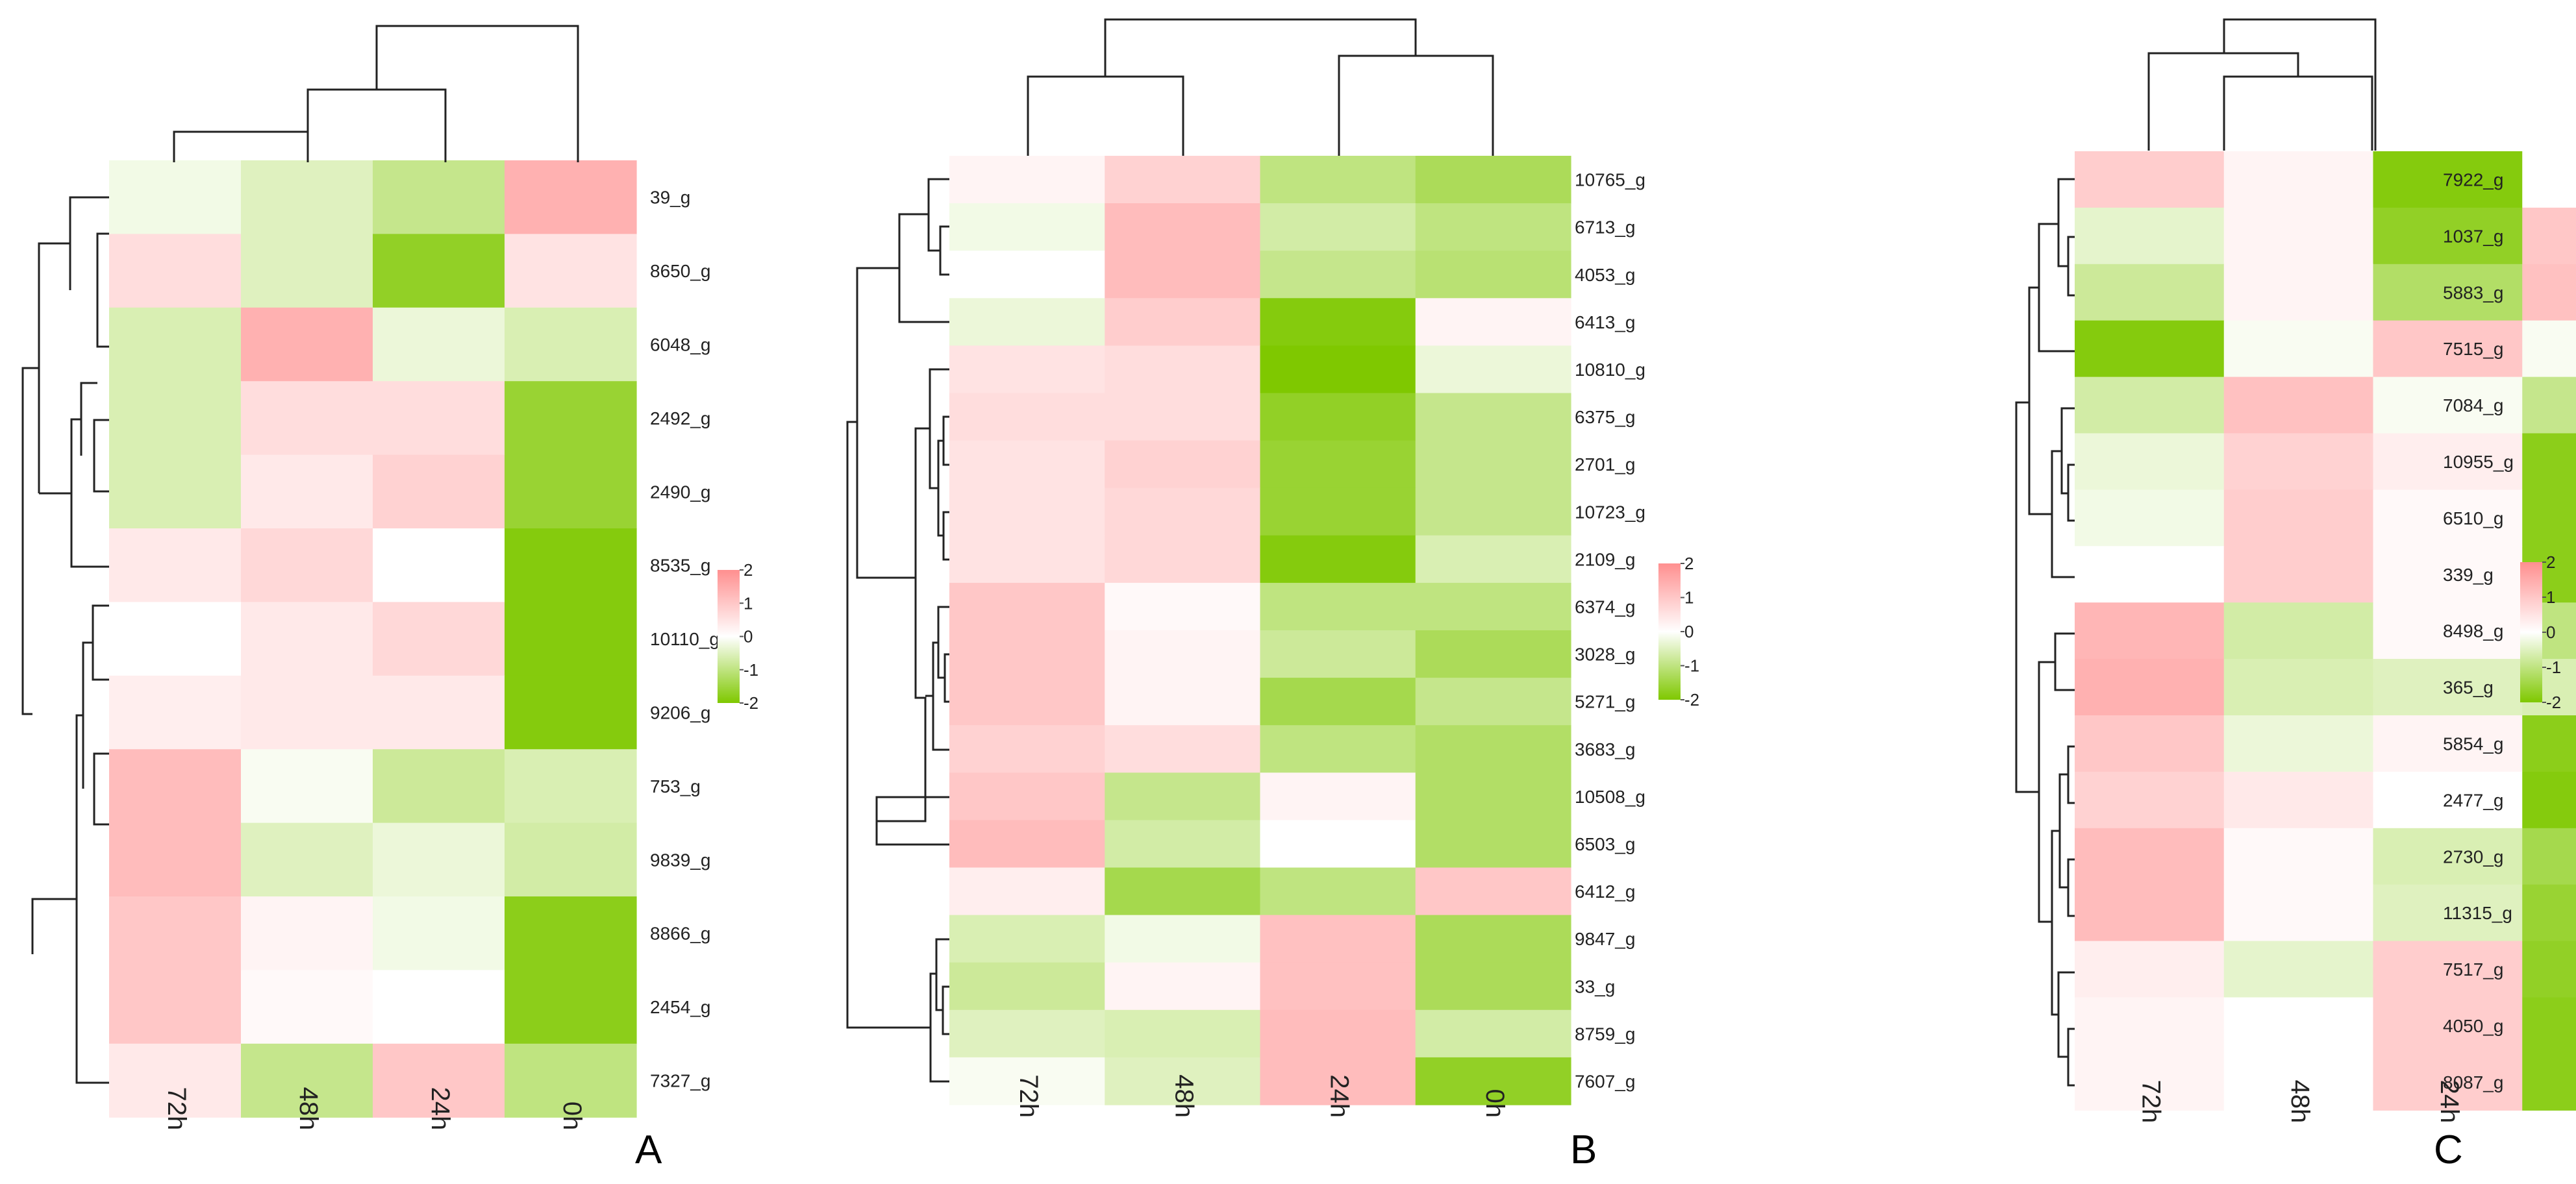 This screenshot has width=2576, height=1184. What do you see at coordinates (1610, 512) in the screenshot?
I see `row-label: 10723_g` at bounding box center [1610, 512].